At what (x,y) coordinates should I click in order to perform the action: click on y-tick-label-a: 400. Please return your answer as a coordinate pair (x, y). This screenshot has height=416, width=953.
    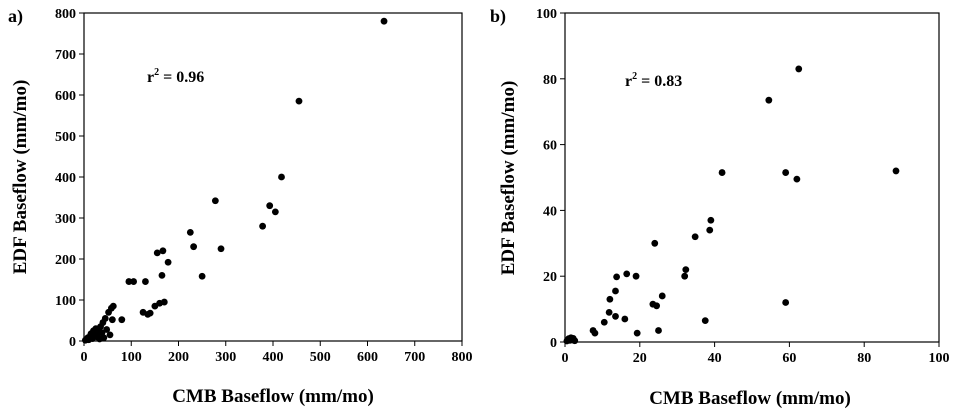
    Looking at the image, I should click on (65, 178).